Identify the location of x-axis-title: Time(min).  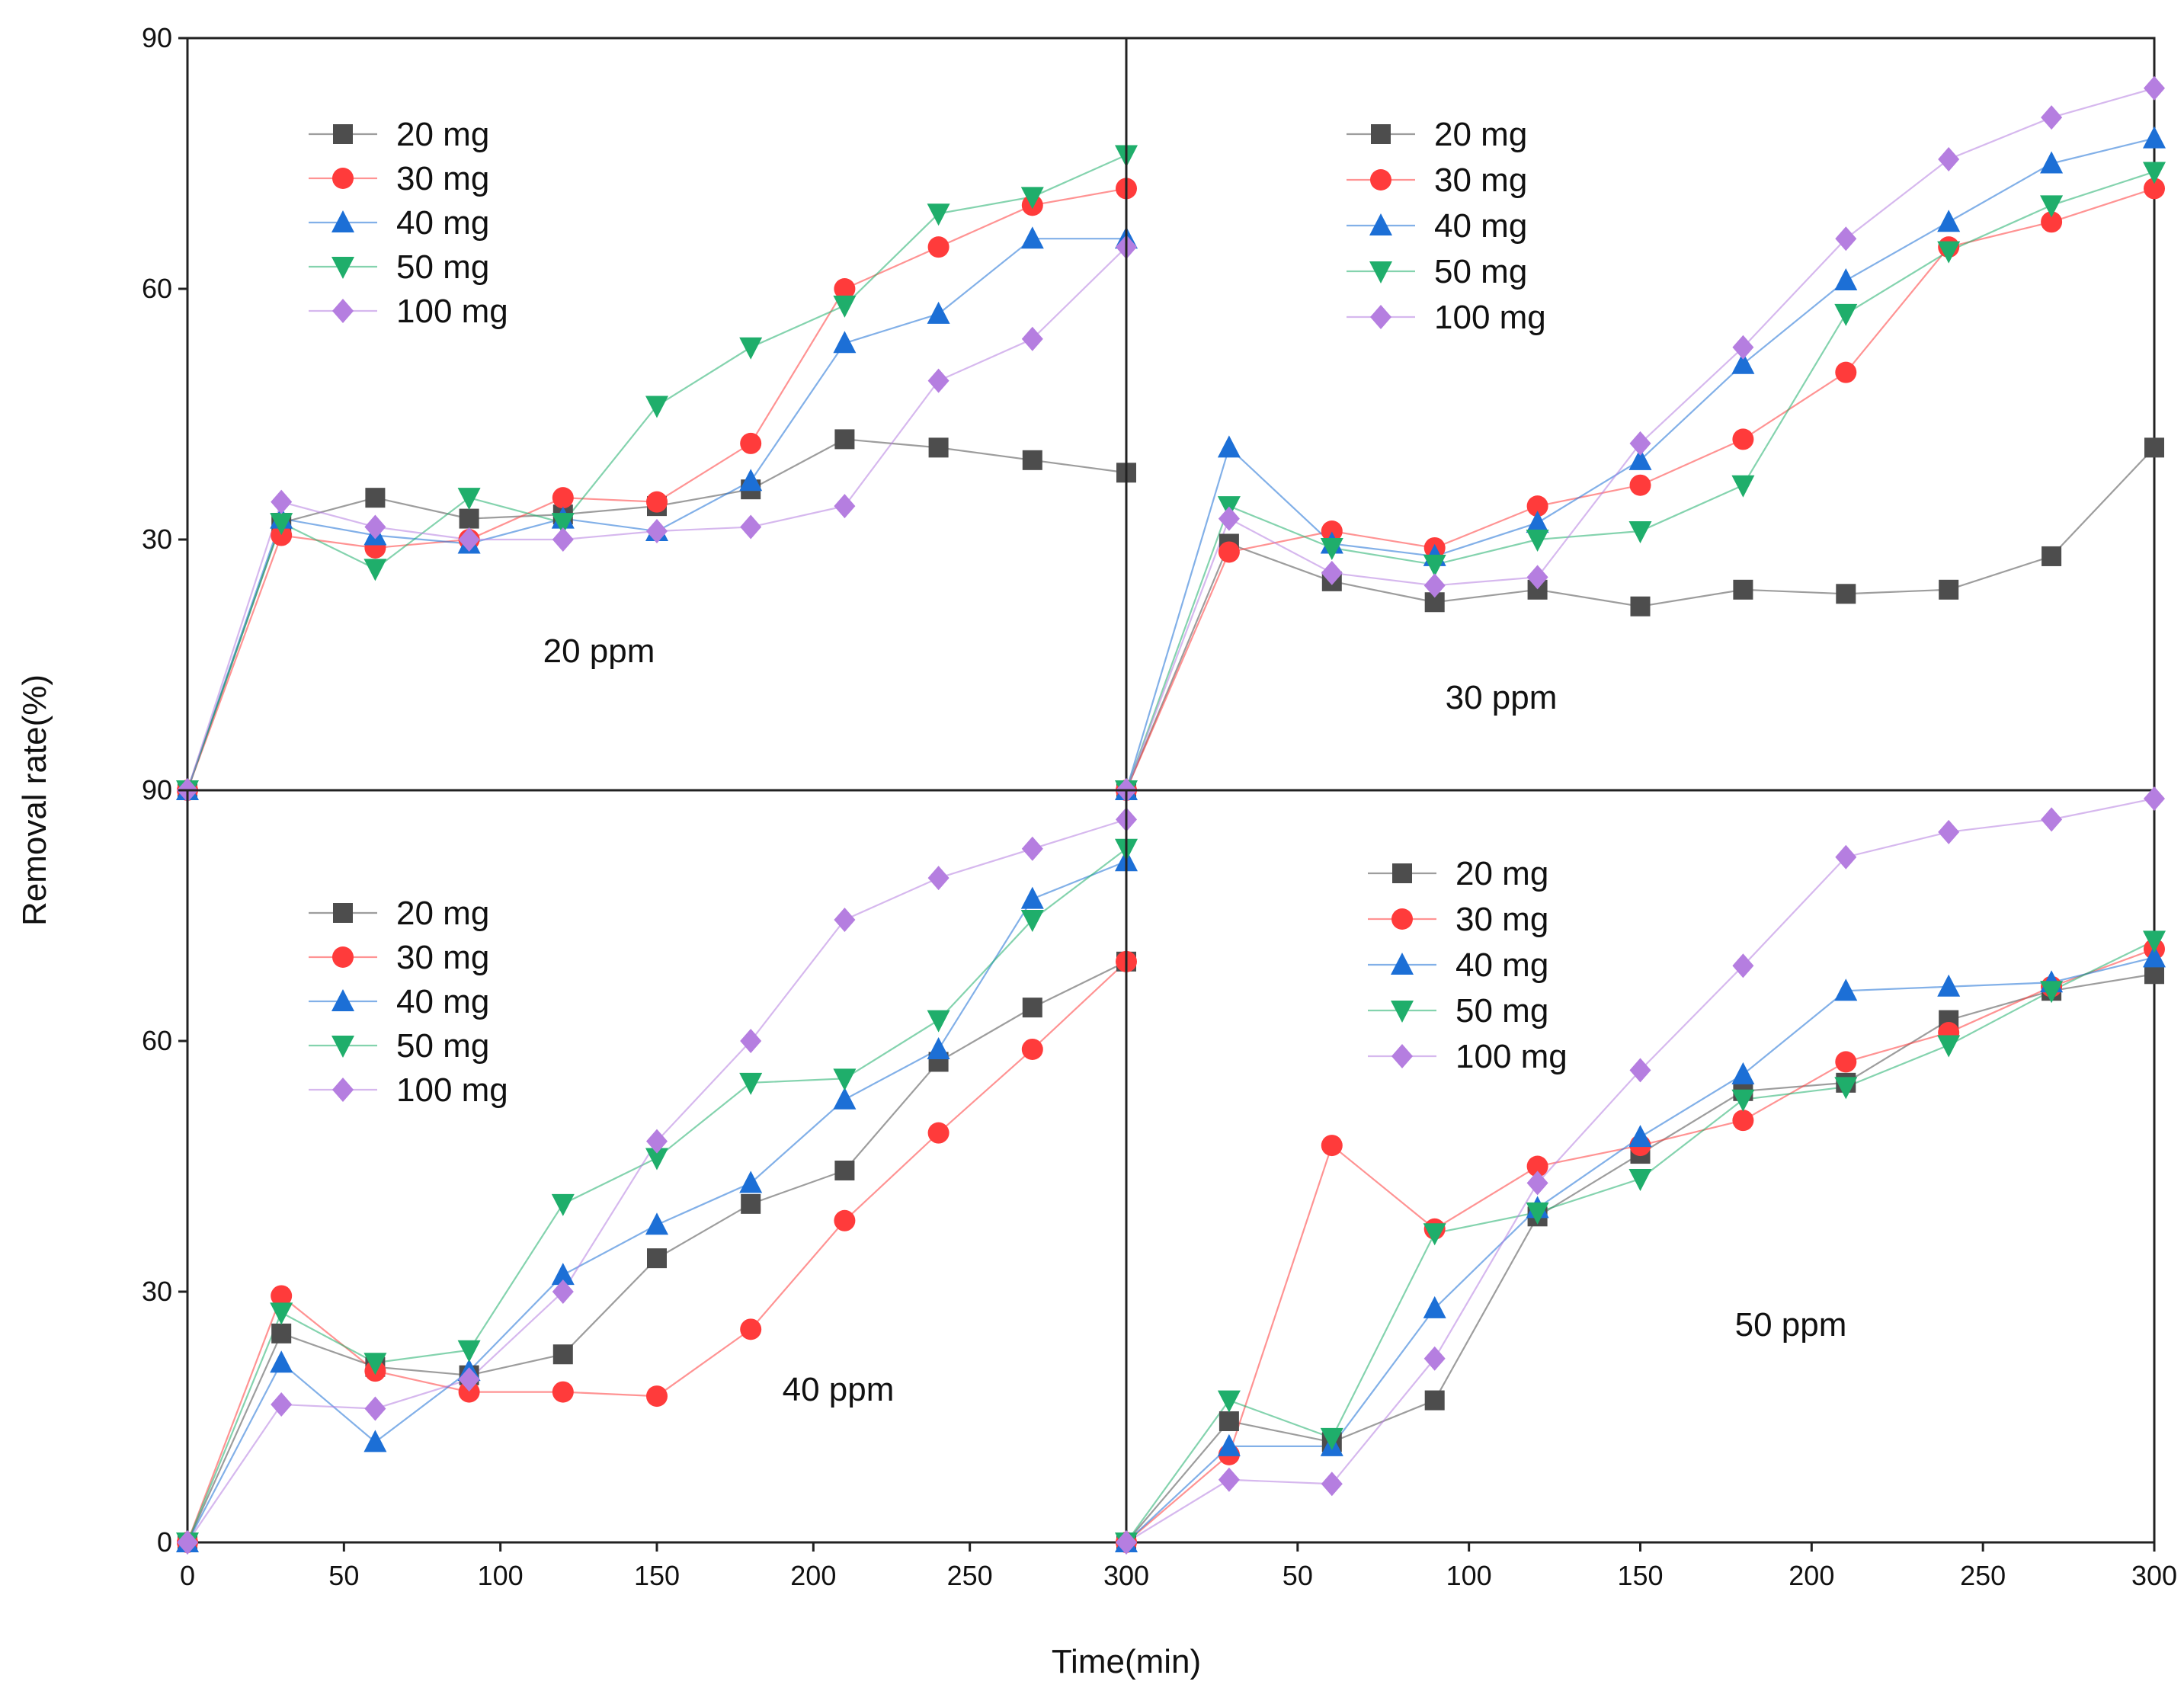
(1126, 1661).